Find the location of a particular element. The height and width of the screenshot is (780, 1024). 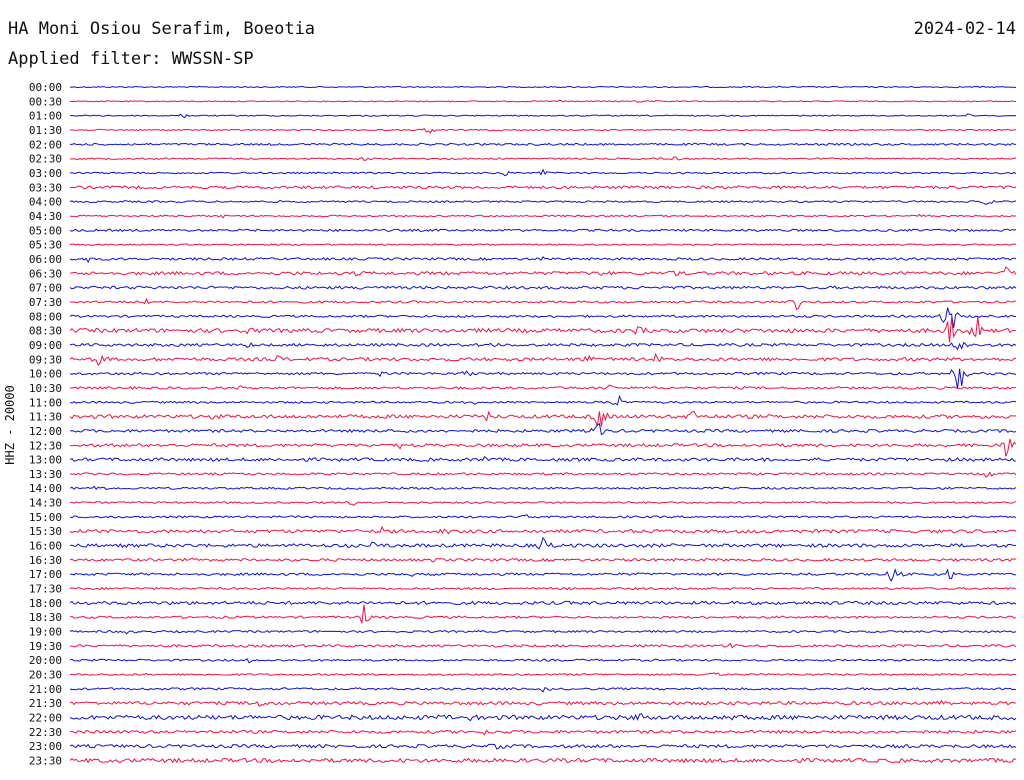

time-tick-label: 00:00 is located at coordinates (45, 87).